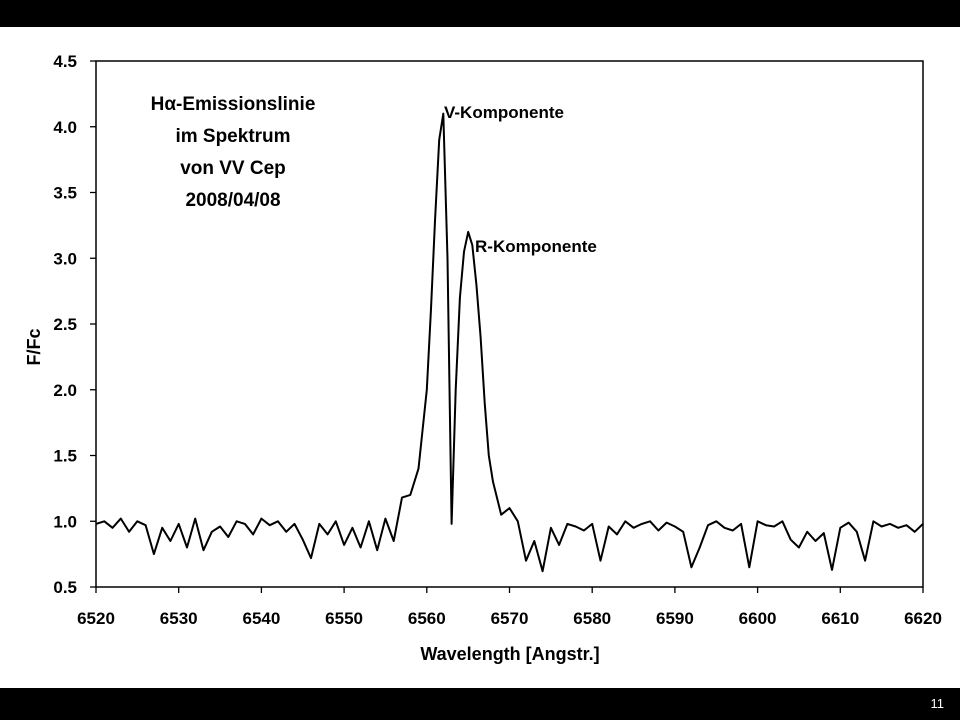 Image resolution: width=960 pixels, height=720 pixels. What do you see at coordinates (232, 200) in the screenshot?
I see `chart-title-line-4: 2008/04/08` at bounding box center [232, 200].